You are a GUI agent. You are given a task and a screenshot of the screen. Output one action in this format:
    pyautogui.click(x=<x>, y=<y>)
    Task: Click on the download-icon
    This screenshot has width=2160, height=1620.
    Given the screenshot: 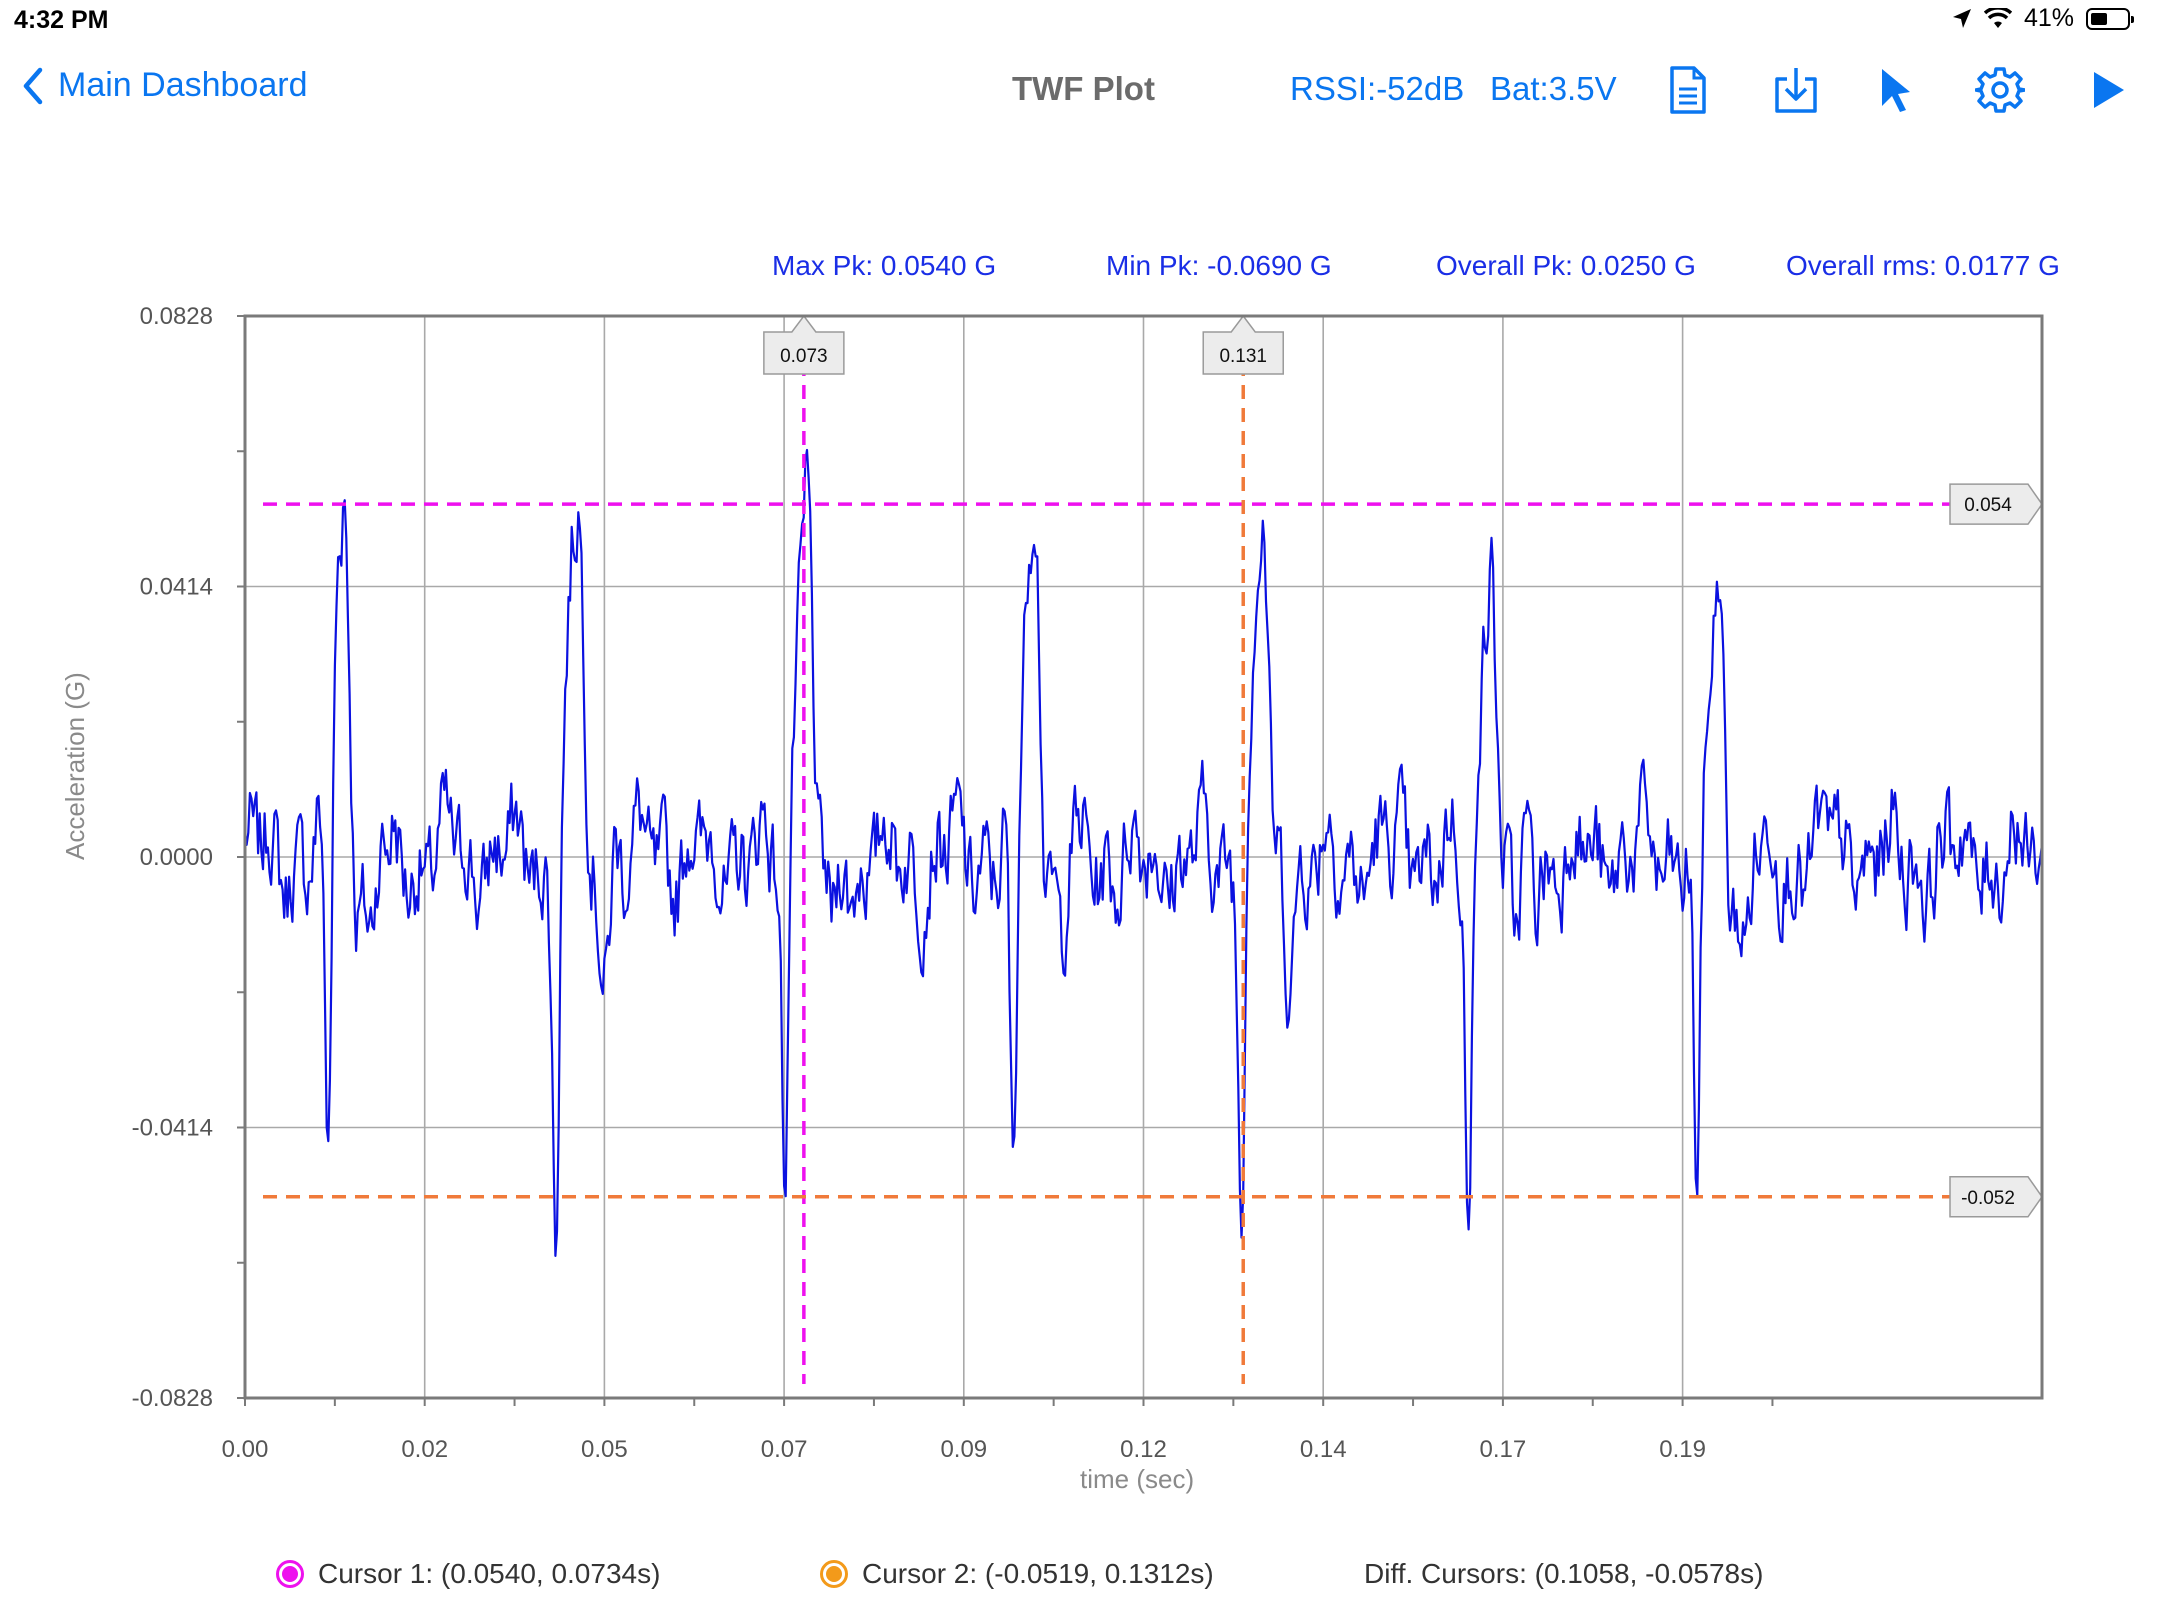 What is the action you would take?
    pyautogui.click(x=1796, y=90)
    